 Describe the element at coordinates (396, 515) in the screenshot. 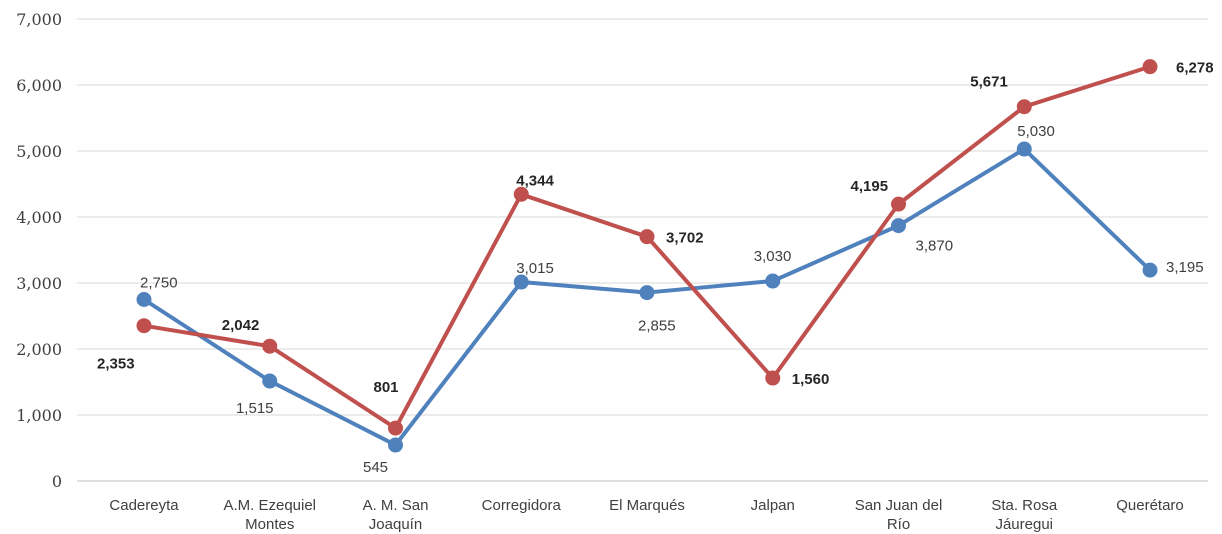

I see `x-tick-label: A. M. San Joaquín` at that location.